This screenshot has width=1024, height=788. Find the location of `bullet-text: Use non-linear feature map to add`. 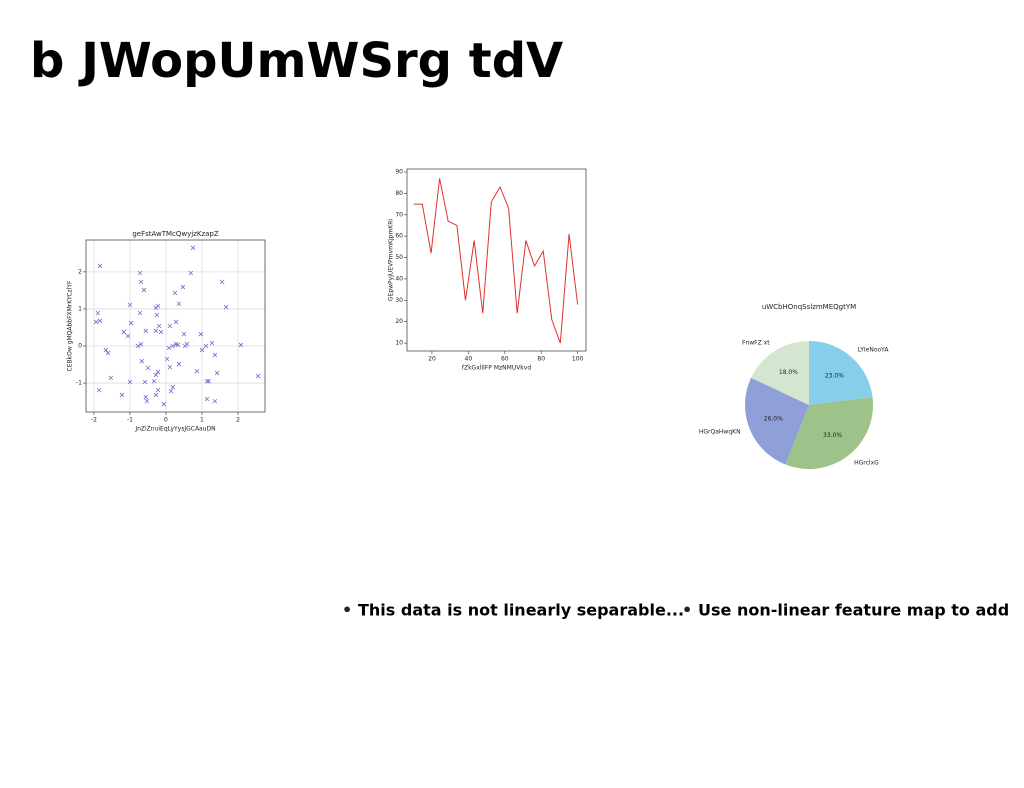

bullet-text: Use non-linear feature map to add is located at coordinates (853, 610).